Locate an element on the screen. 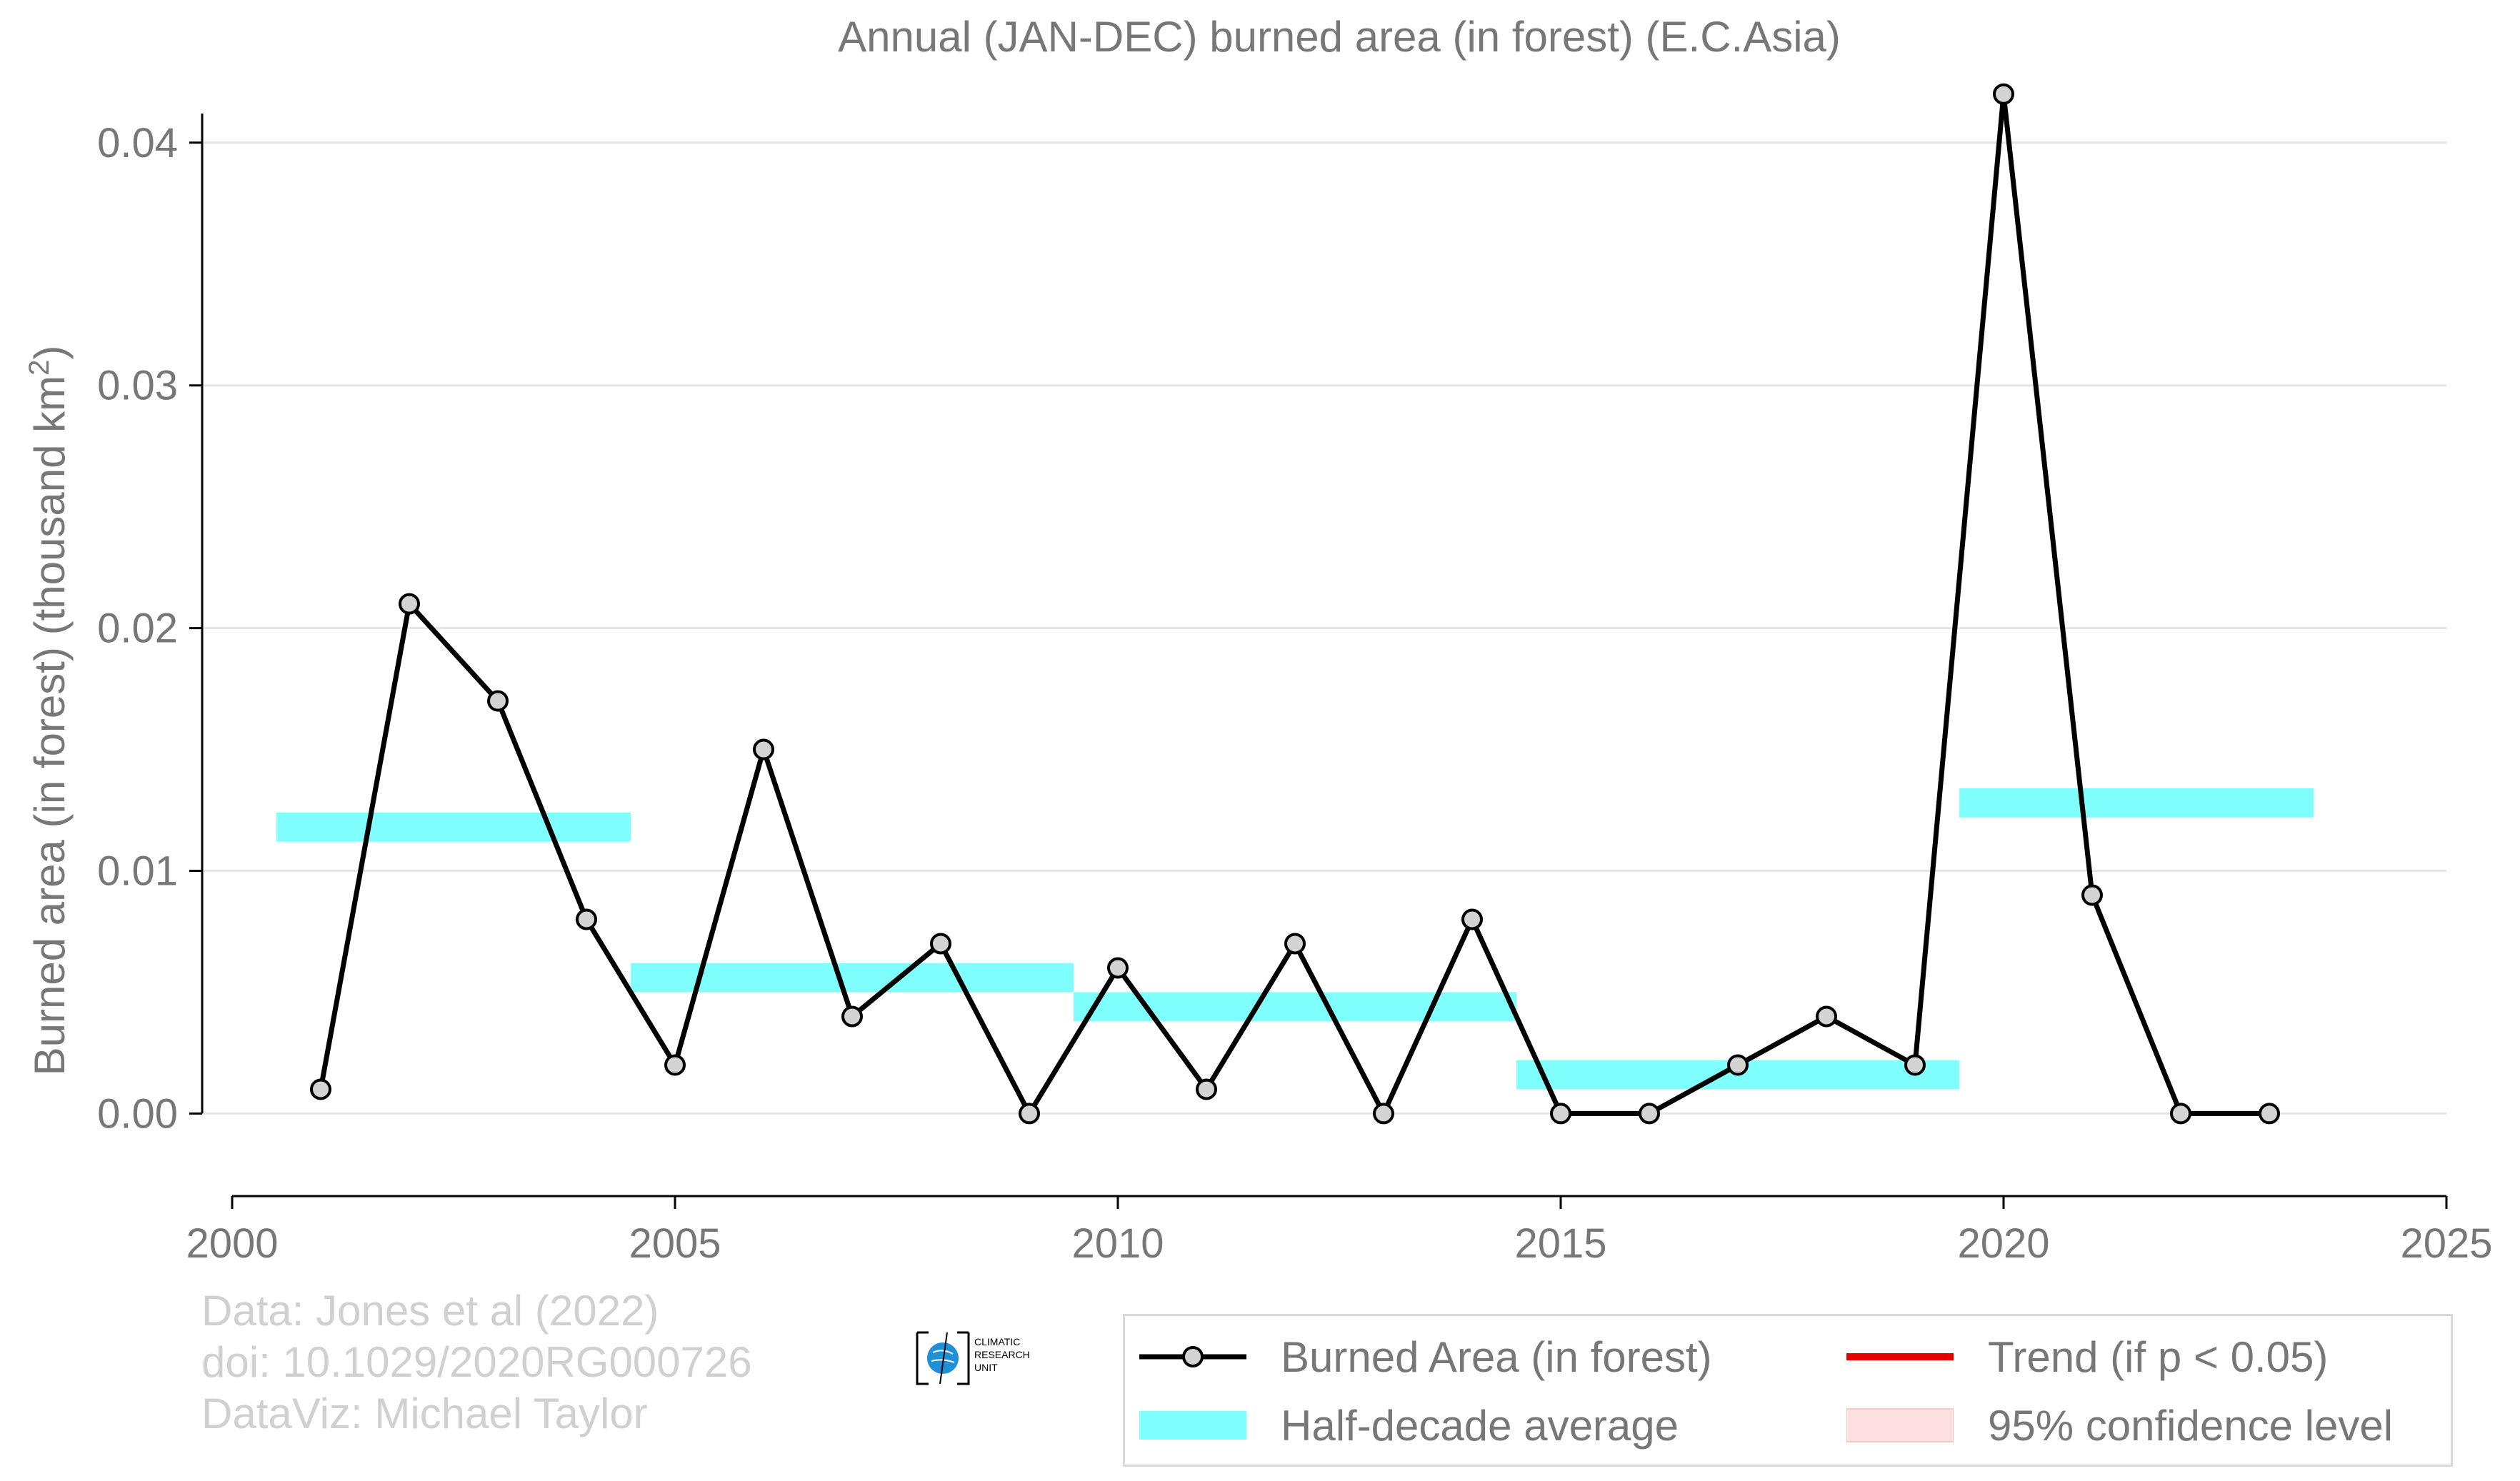 The width and height of the screenshot is (2520, 1481). y-axis-label-main: Burned area (in forest) (thousand km is located at coordinates (50, 726).